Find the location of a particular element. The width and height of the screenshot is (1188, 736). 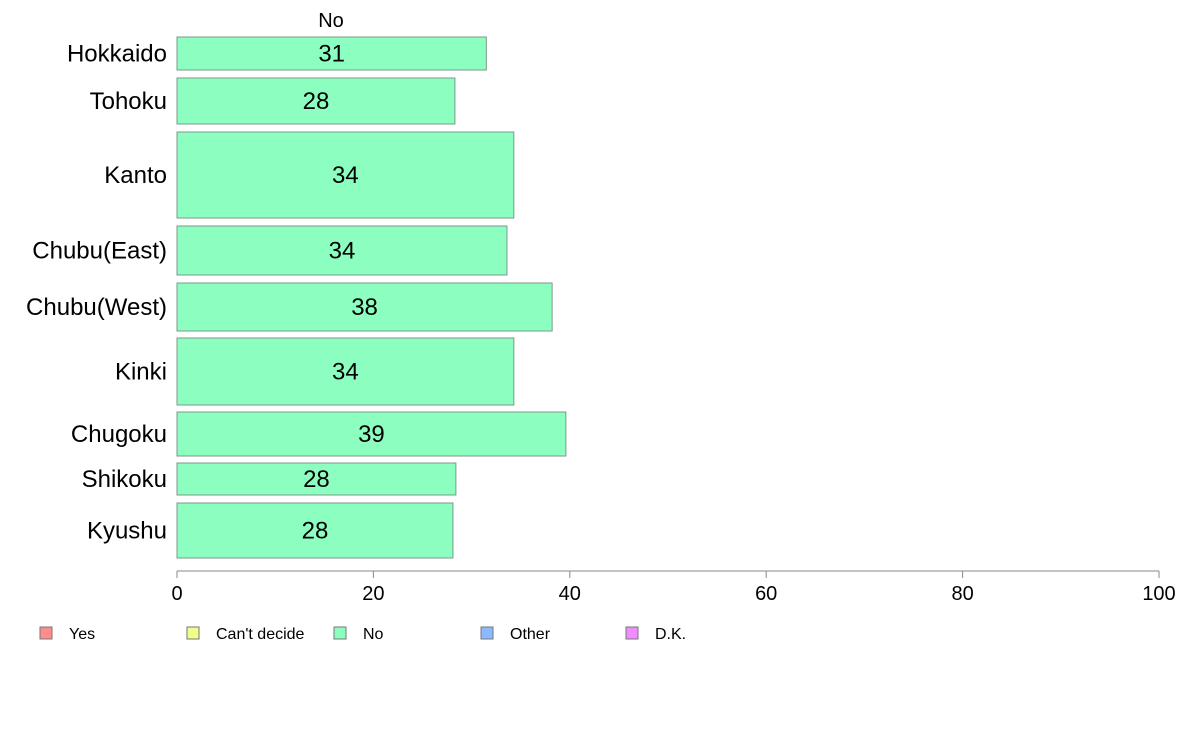

bar-kanto is located at coordinates (345, 175).